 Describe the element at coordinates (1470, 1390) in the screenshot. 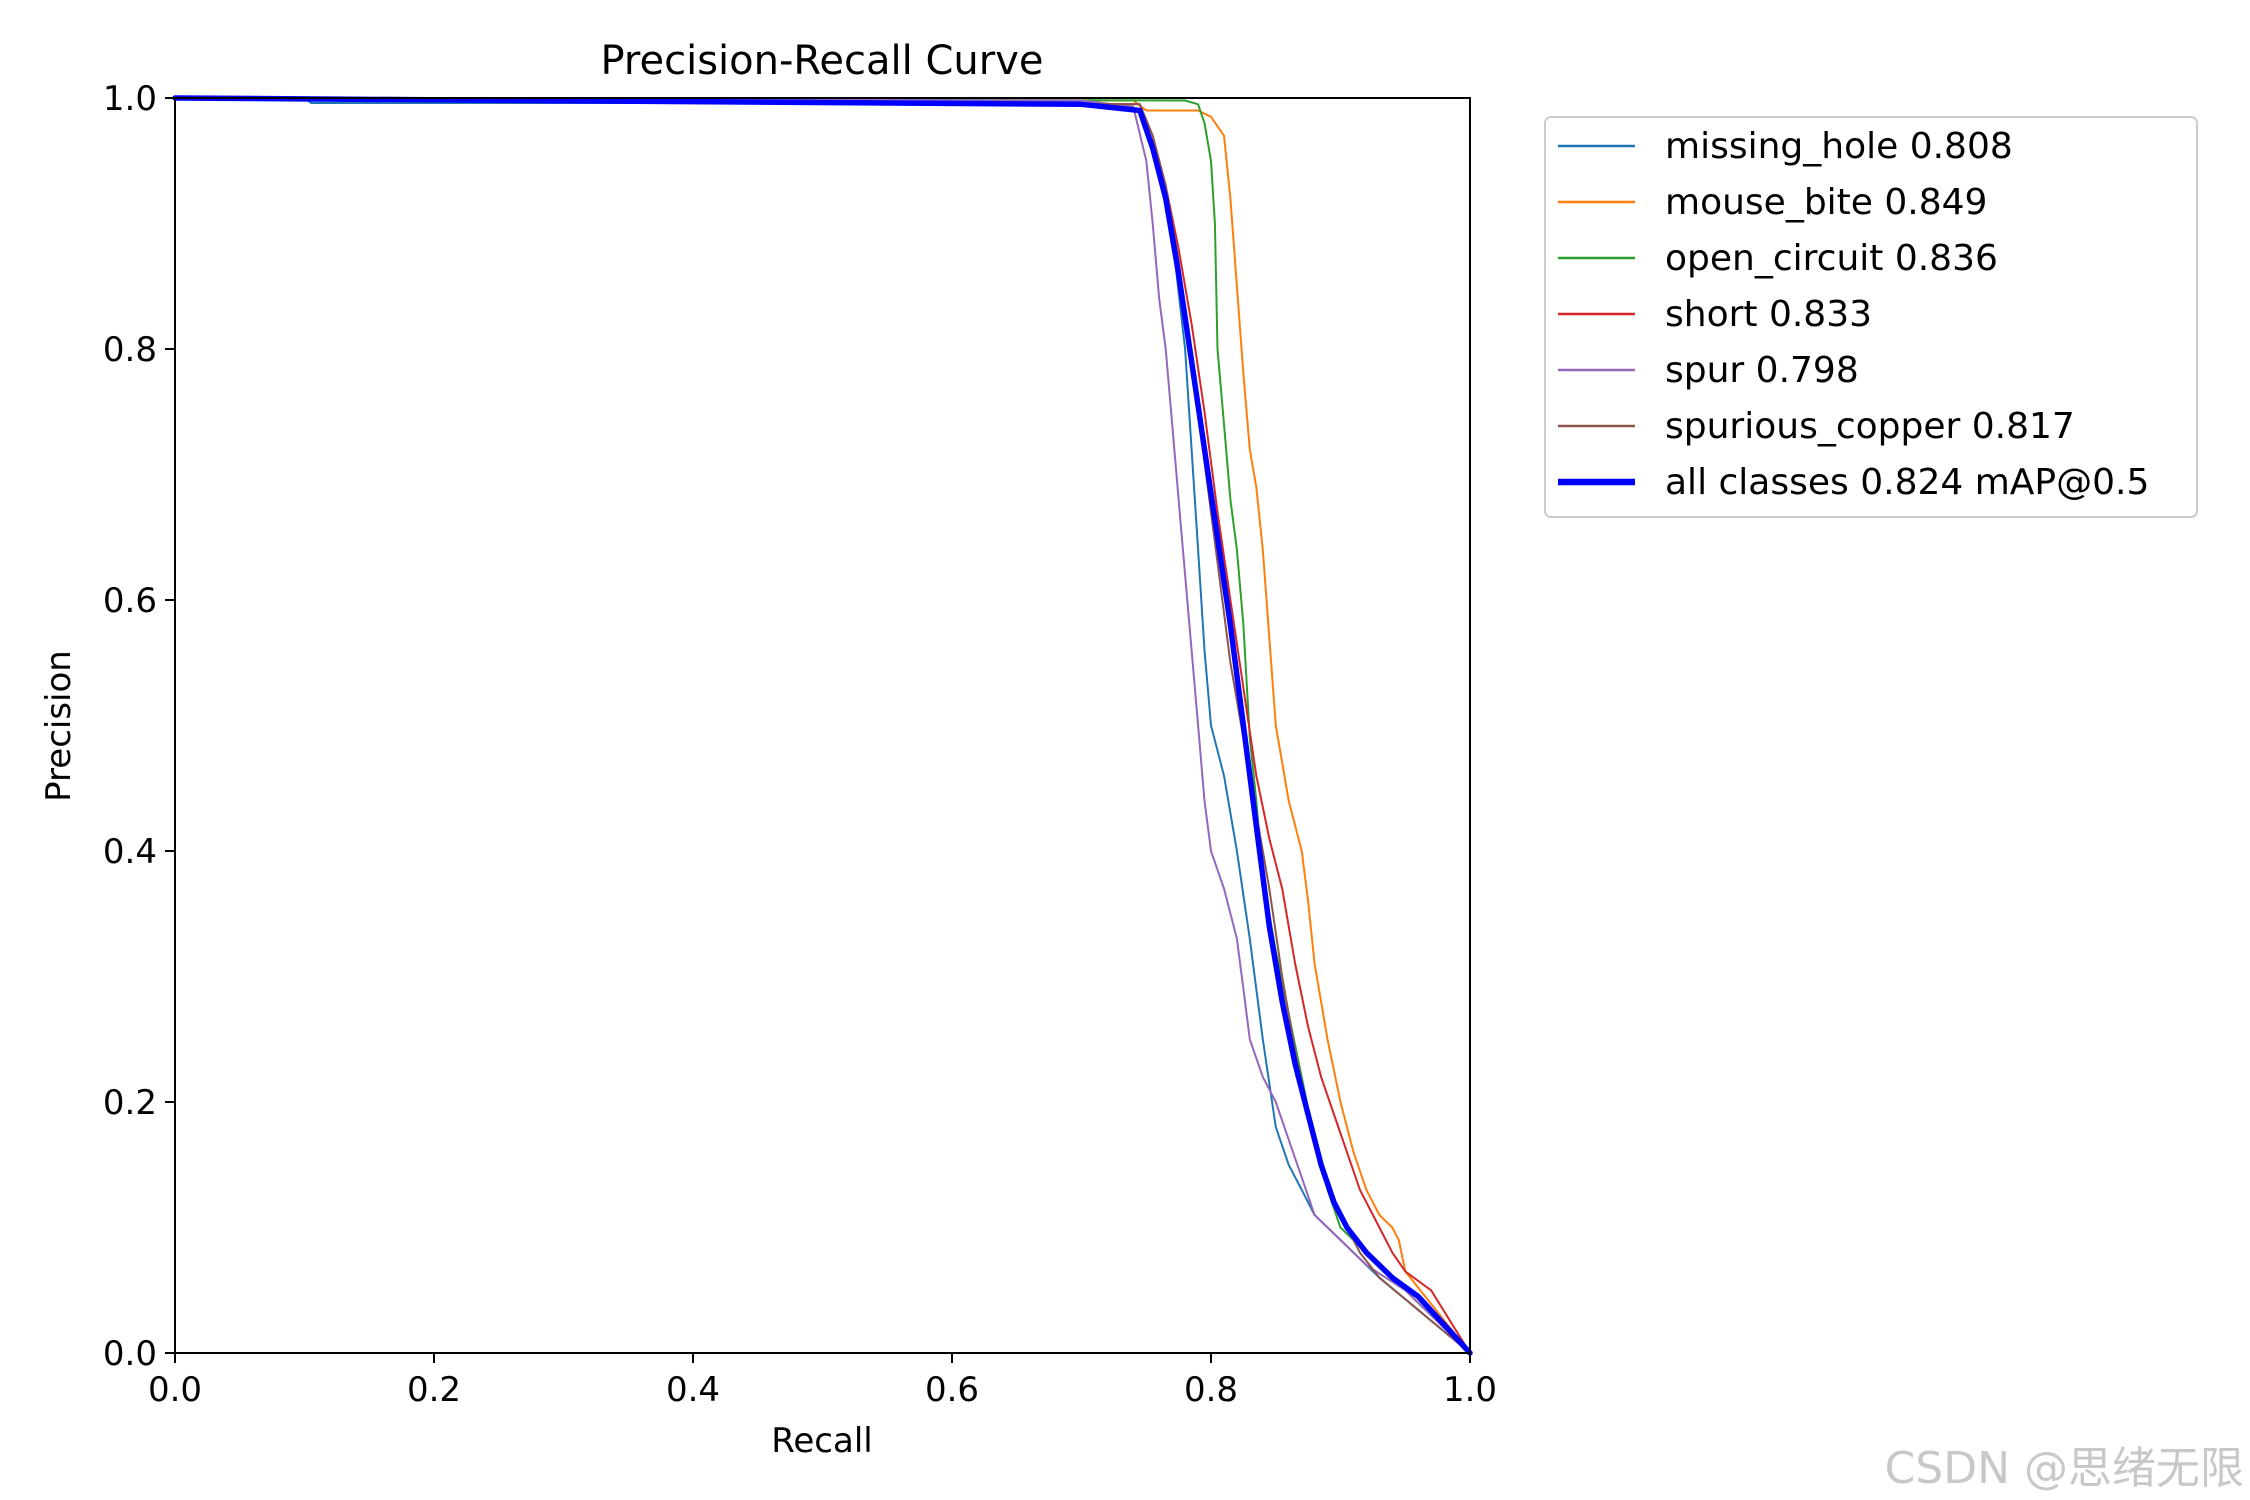

I see `x-tick-label: 1.0` at that location.